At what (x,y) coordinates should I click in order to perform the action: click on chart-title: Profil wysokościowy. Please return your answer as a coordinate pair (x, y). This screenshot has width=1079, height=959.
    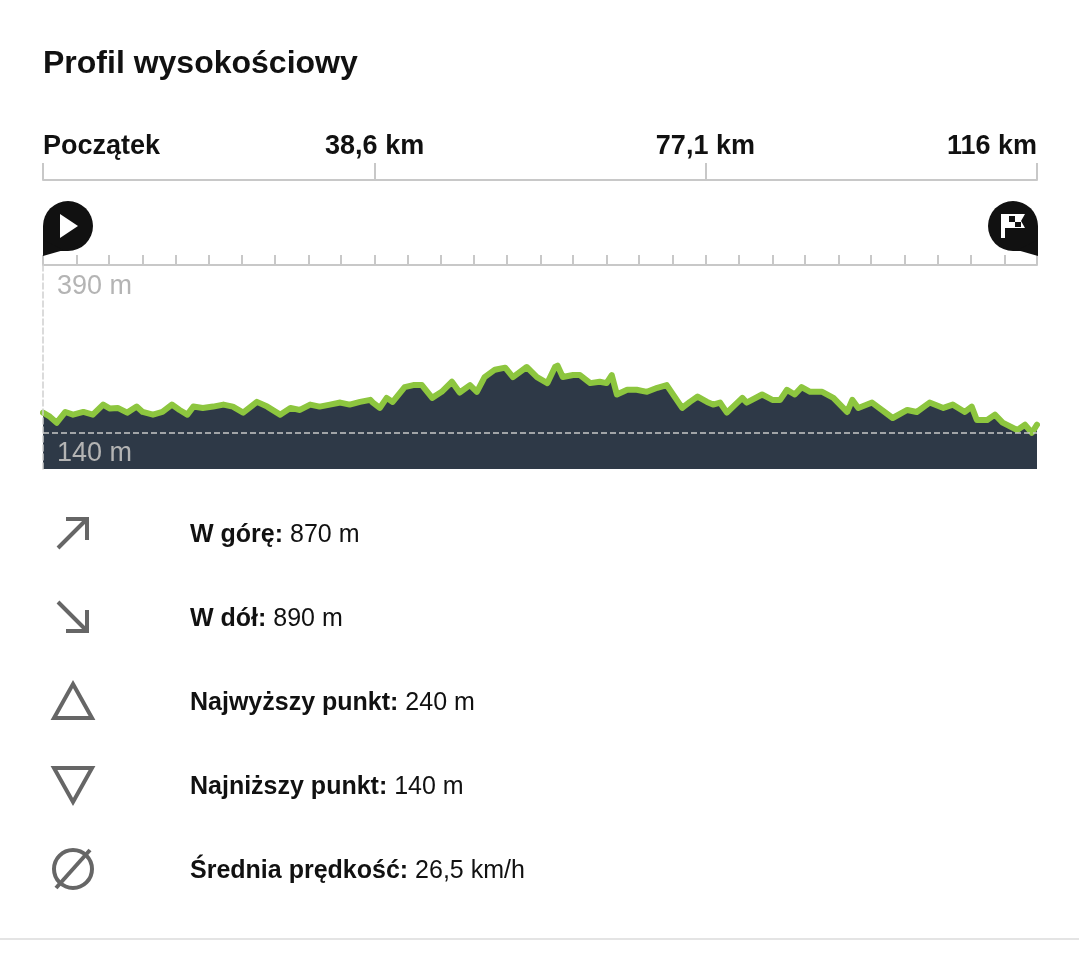
    Looking at the image, I should click on (200, 62).